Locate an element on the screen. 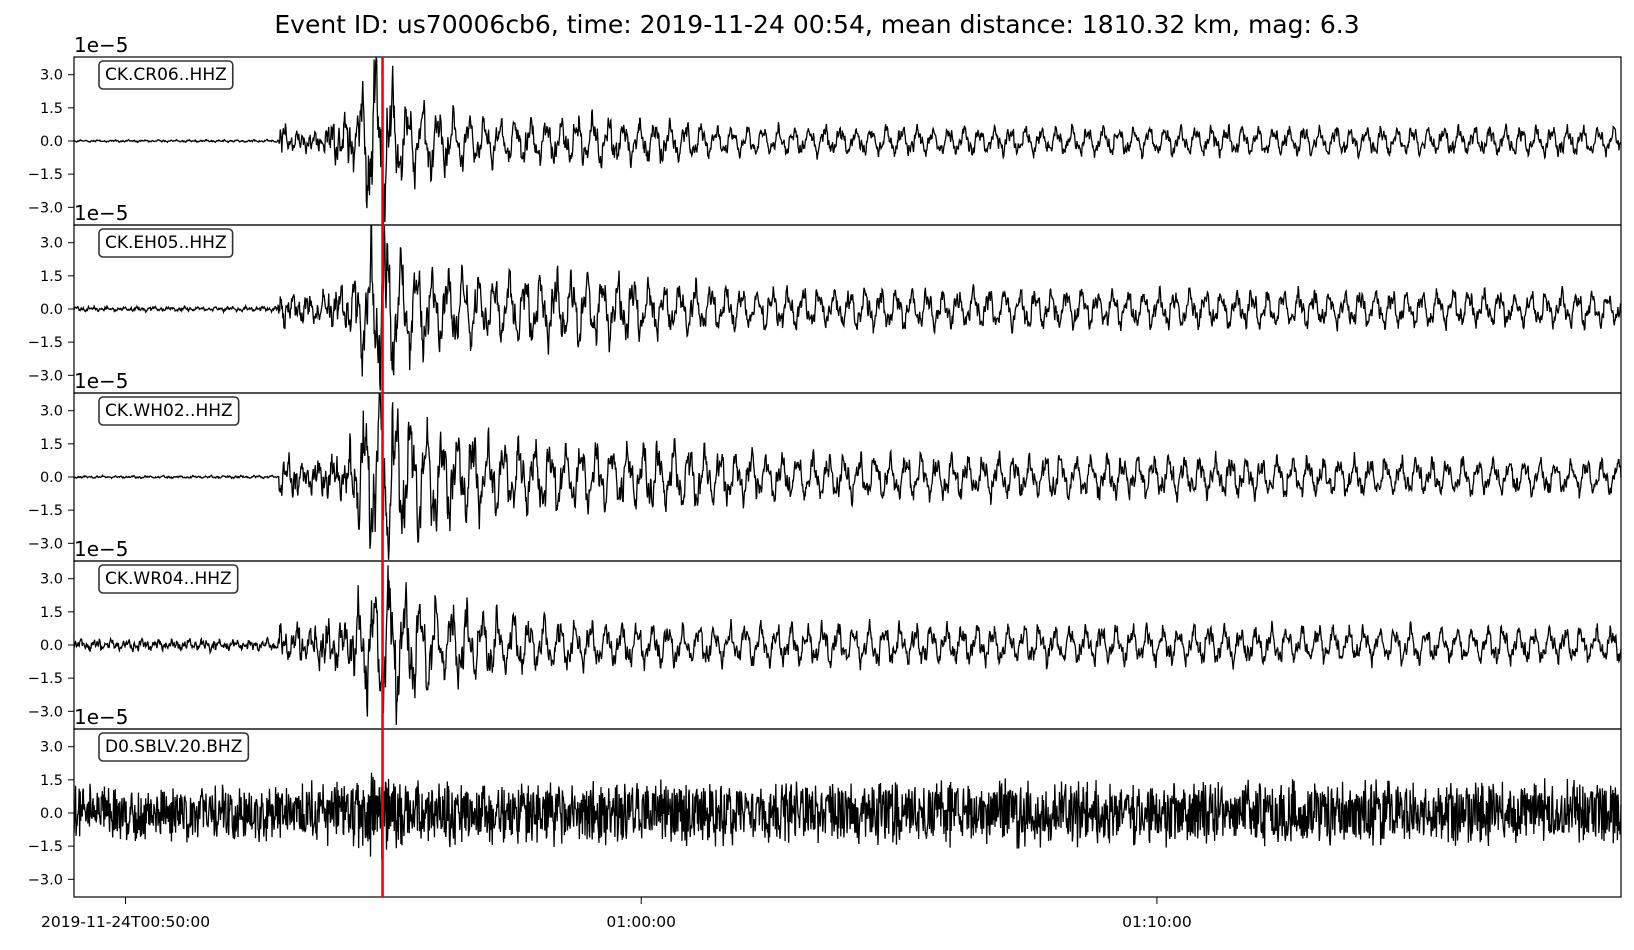 This screenshot has height=950, width=1634. station-label: CK.EH05..HHZ is located at coordinates (166, 243).